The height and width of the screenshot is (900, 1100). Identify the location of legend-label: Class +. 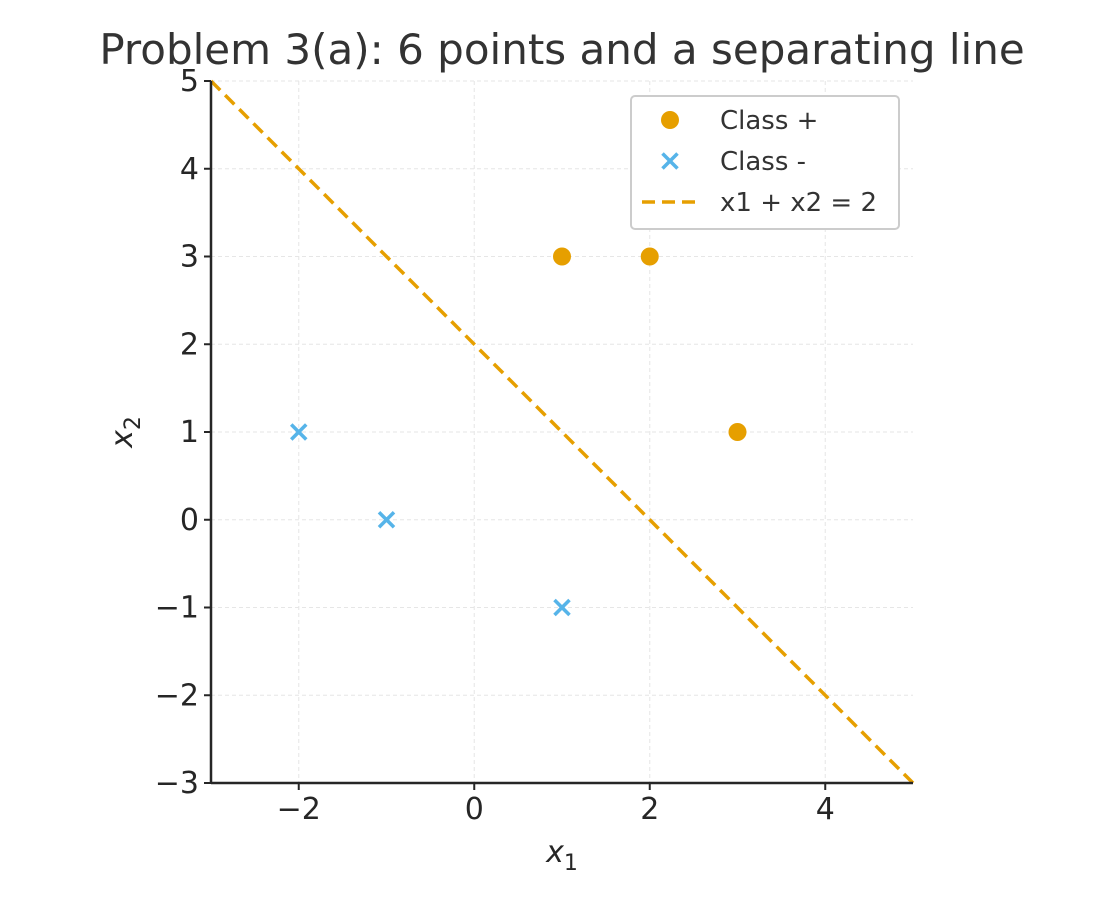
(769, 121).